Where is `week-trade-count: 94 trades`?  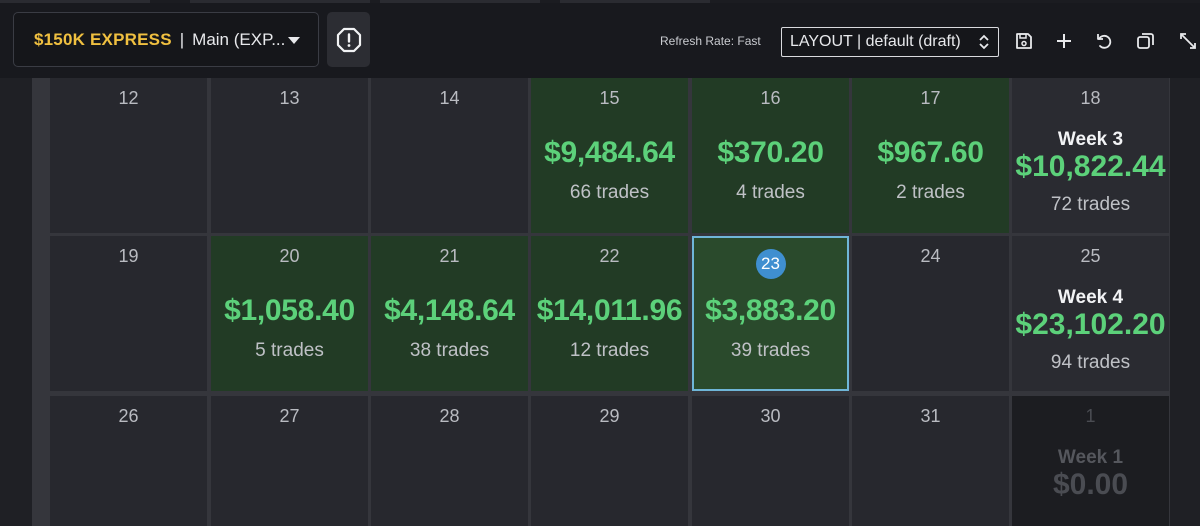 week-trade-count: 94 trades is located at coordinates (1090, 362).